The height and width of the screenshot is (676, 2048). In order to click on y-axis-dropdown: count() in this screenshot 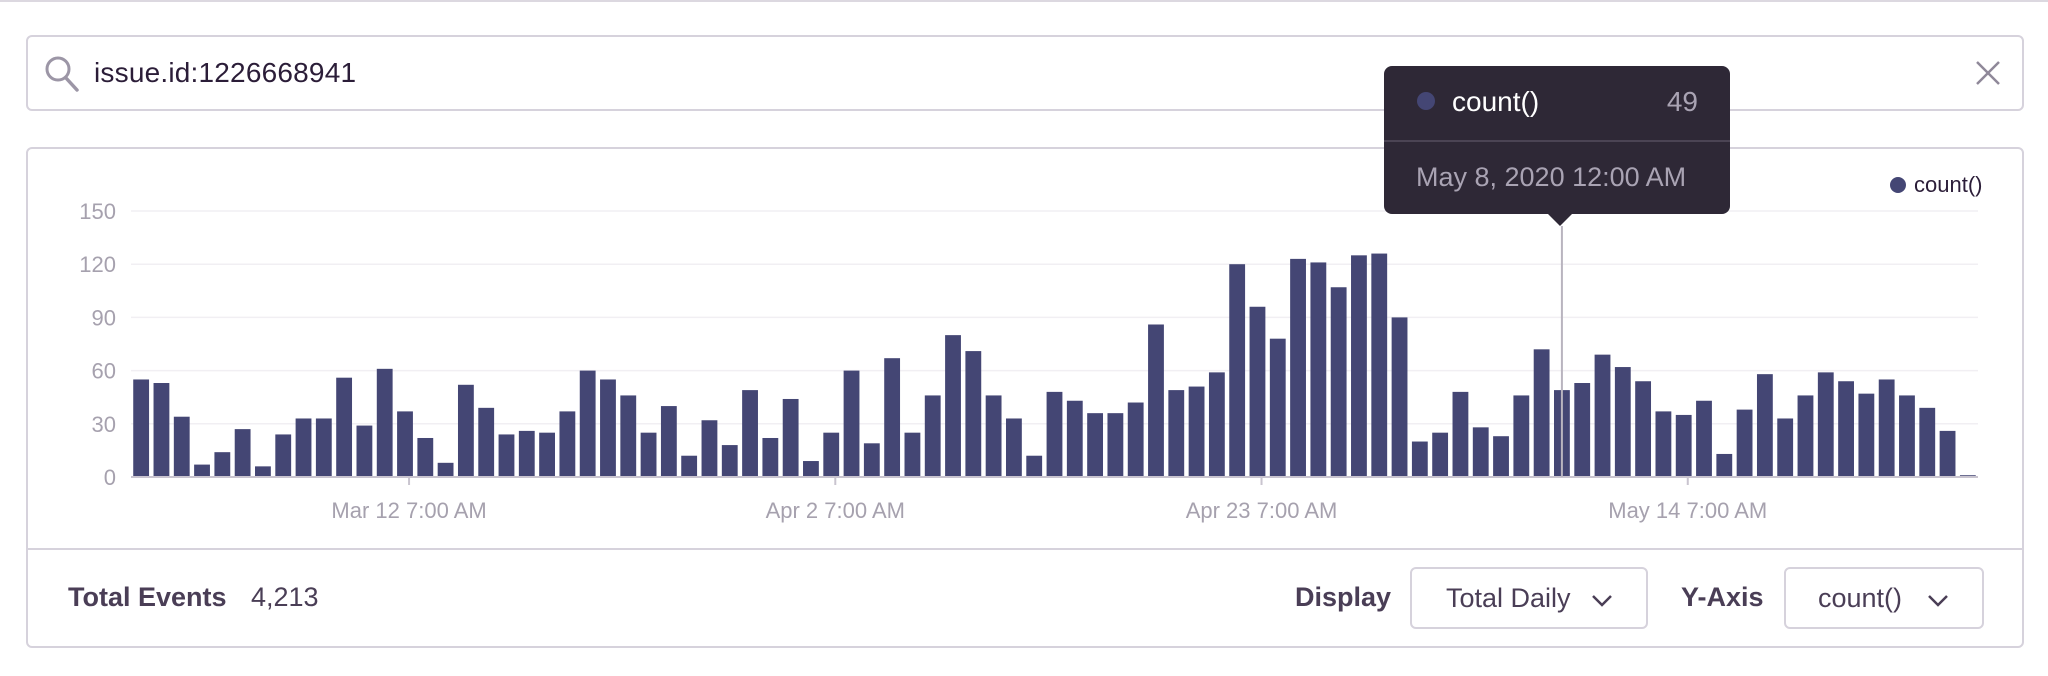, I will do `click(1884, 598)`.